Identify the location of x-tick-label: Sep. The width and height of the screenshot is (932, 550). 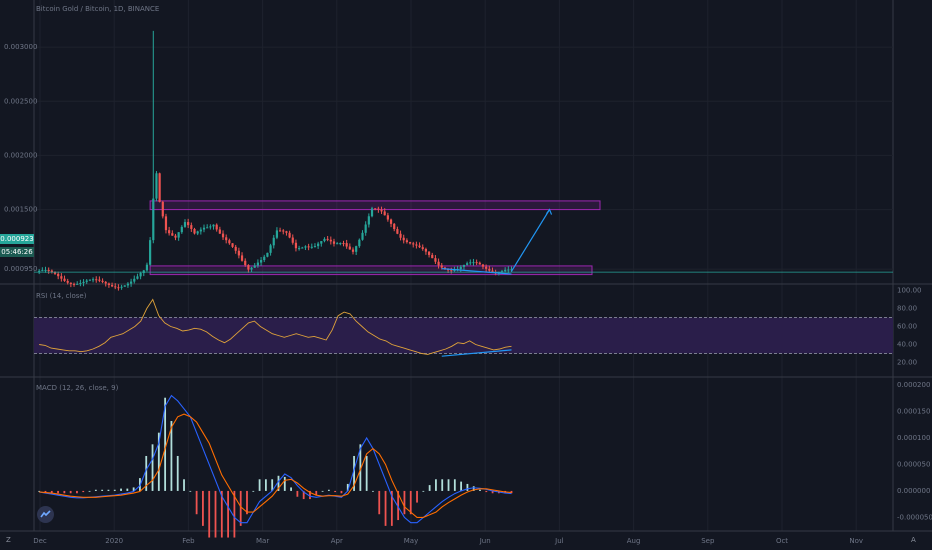
(708, 541).